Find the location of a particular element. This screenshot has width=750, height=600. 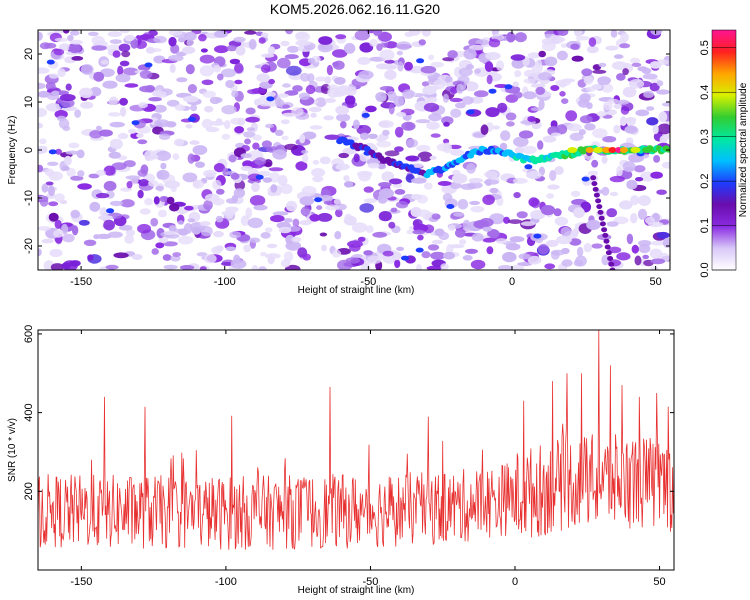

x-tick-label: -50 is located at coordinates (368, 282).